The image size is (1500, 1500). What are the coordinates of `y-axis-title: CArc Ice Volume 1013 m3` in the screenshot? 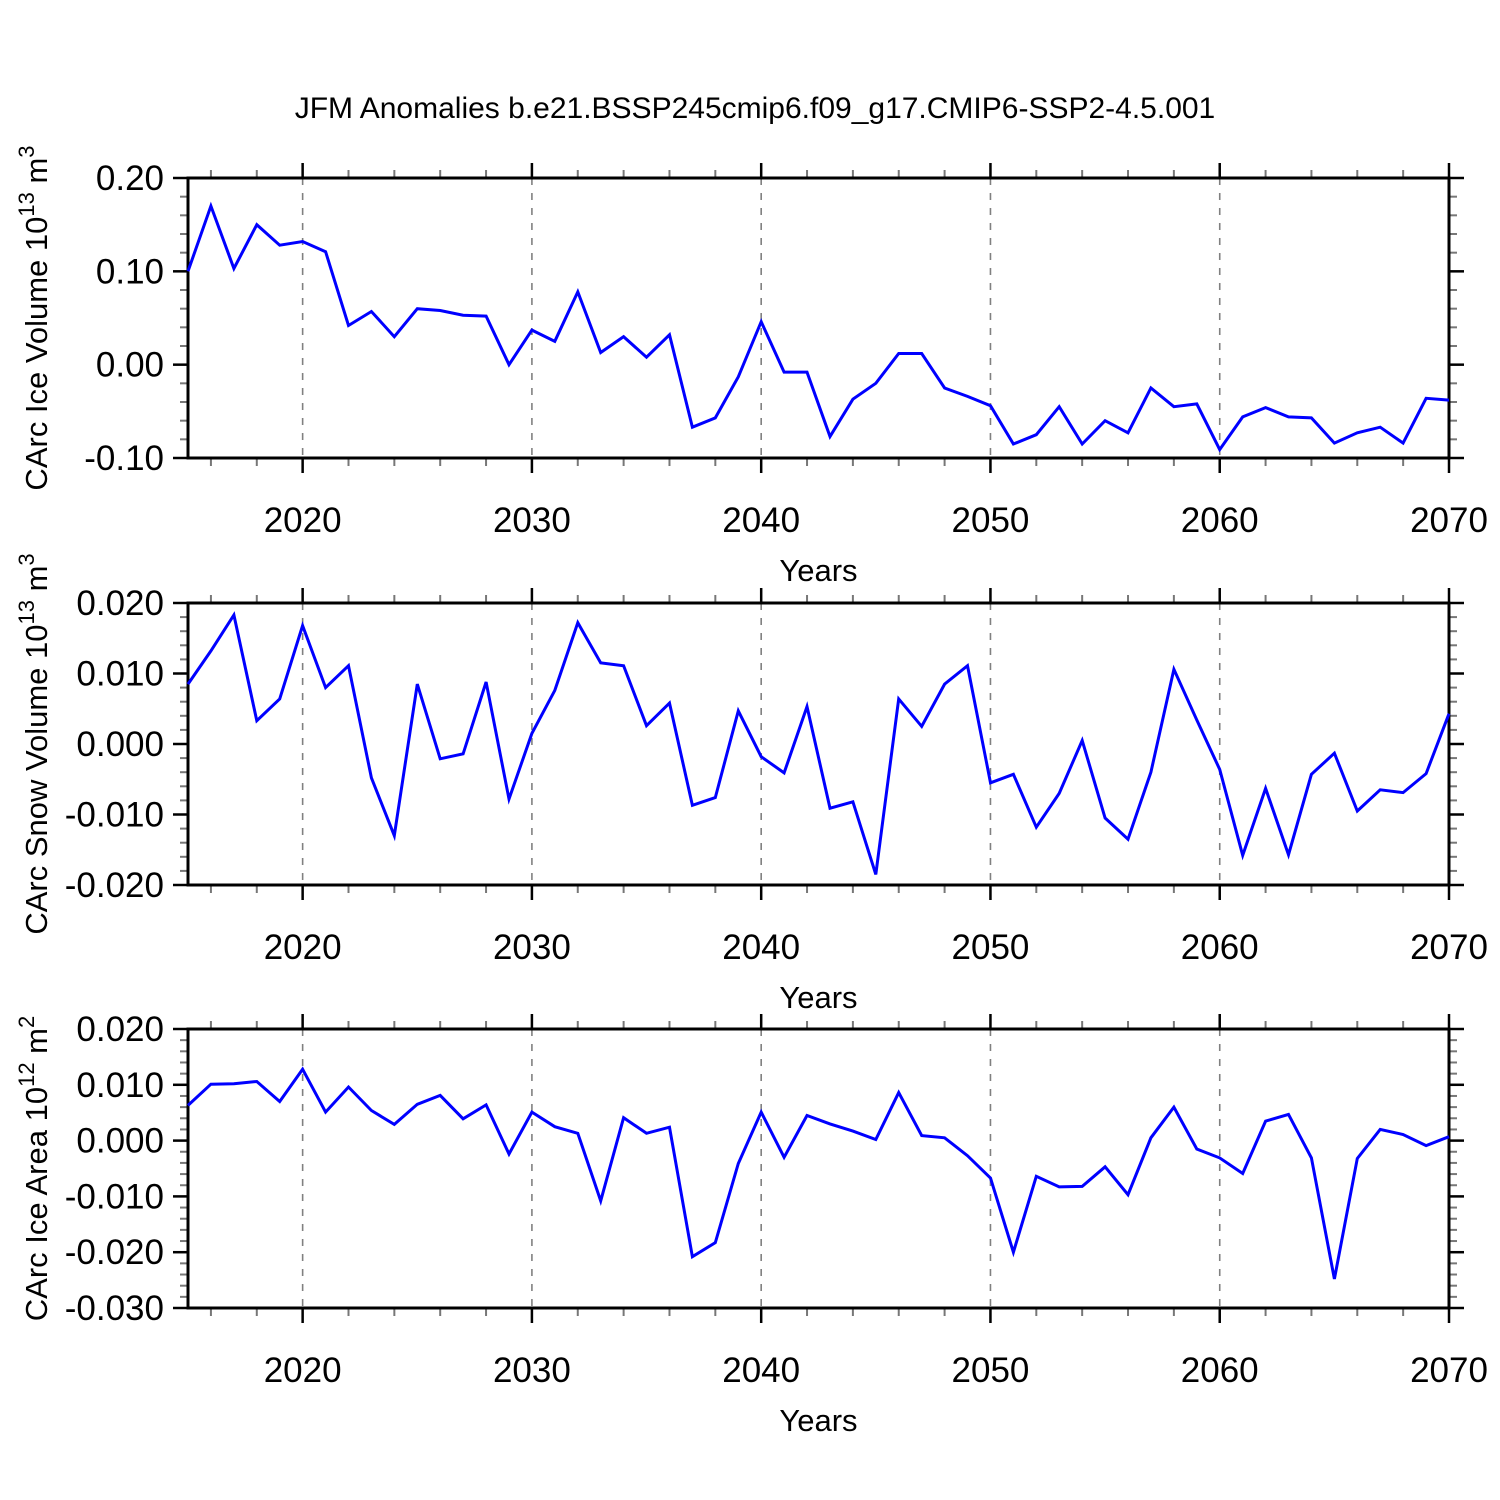 It's located at (34, 317).